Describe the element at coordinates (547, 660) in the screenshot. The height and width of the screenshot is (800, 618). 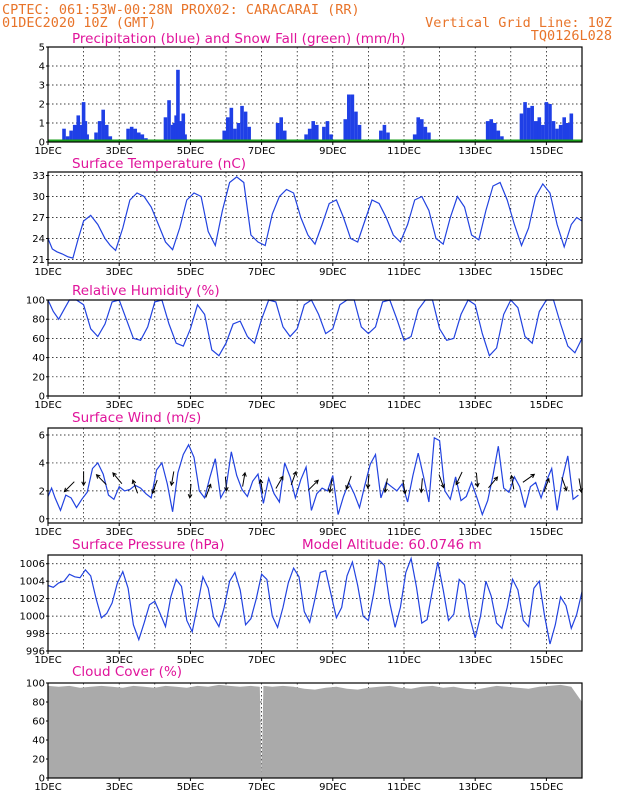
I see `pressure-xtick-label: 15DEC` at that location.